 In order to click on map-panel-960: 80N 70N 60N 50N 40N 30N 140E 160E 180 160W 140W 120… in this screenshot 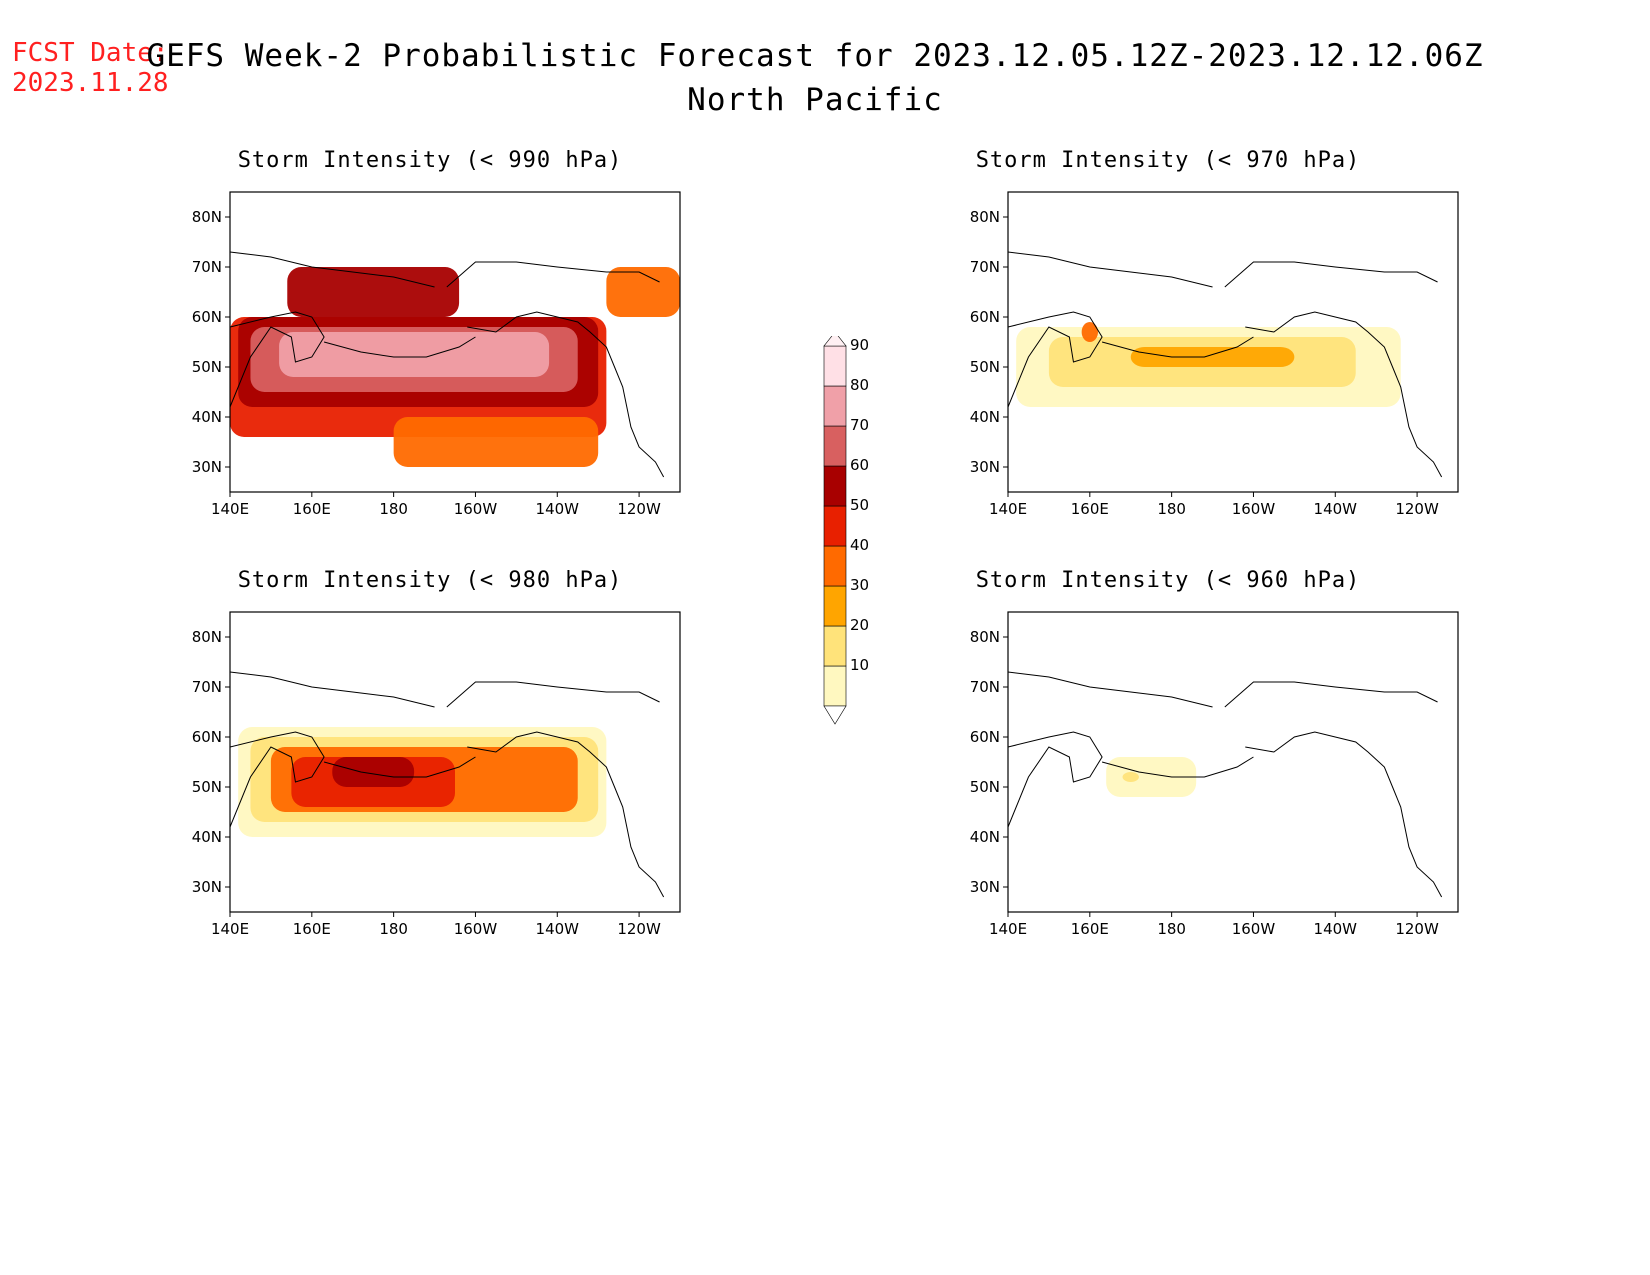, I will do `click(1214, 774)`.